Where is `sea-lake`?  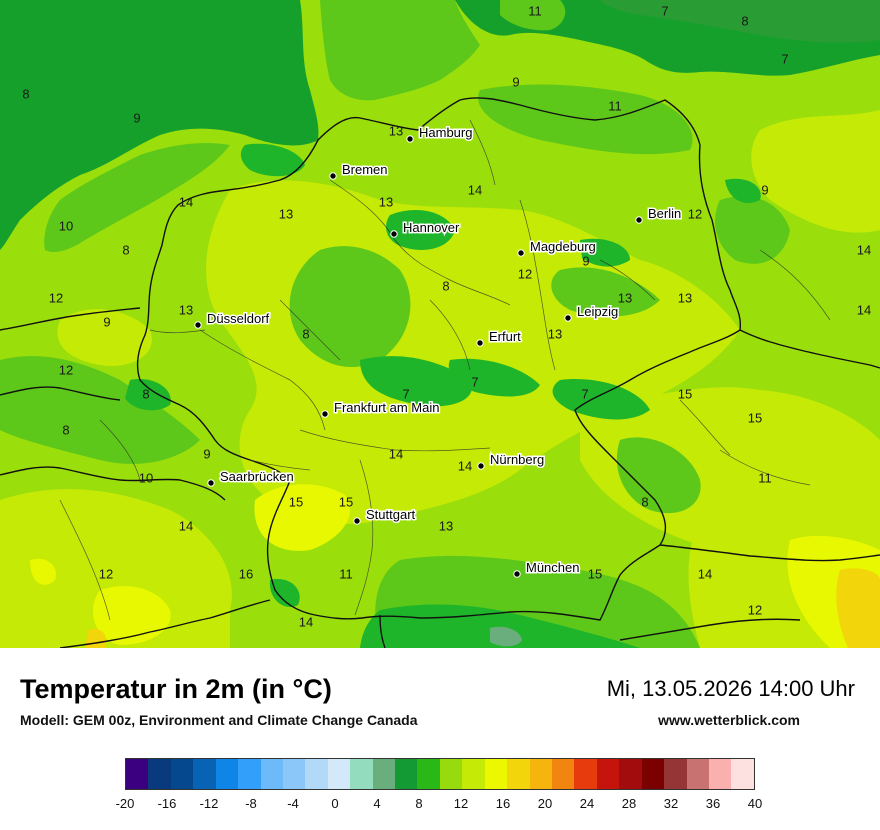
sea-lake is located at coordinates (740, 21).